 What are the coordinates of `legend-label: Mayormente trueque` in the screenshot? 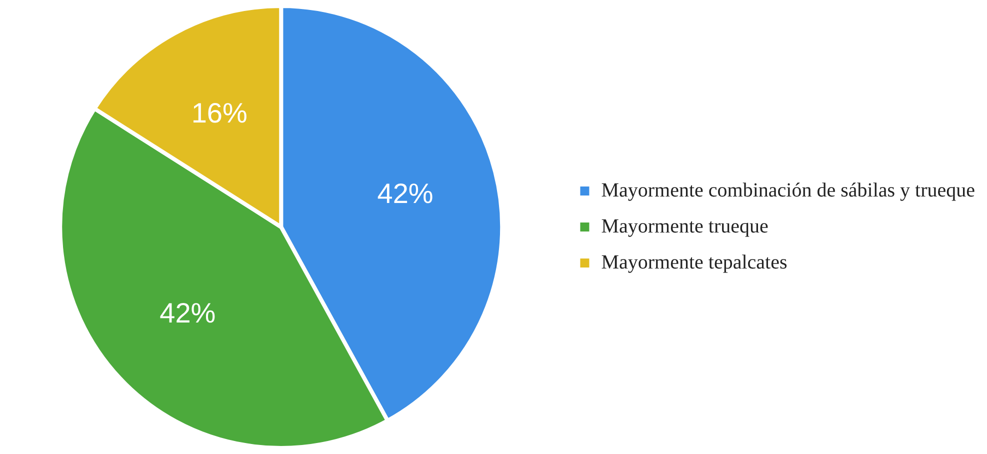 It's located at (685, 226).